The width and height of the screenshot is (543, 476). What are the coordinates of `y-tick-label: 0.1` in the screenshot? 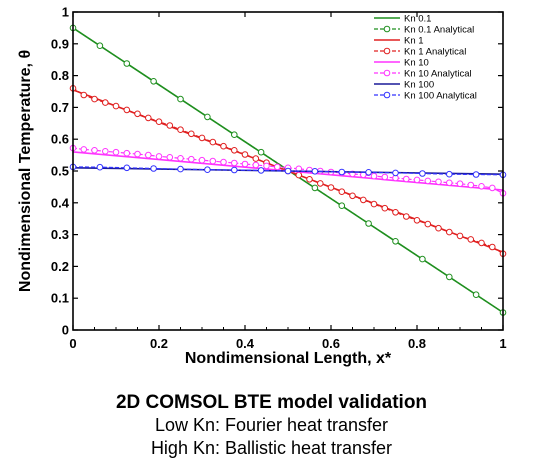 It's located at (60, 298).